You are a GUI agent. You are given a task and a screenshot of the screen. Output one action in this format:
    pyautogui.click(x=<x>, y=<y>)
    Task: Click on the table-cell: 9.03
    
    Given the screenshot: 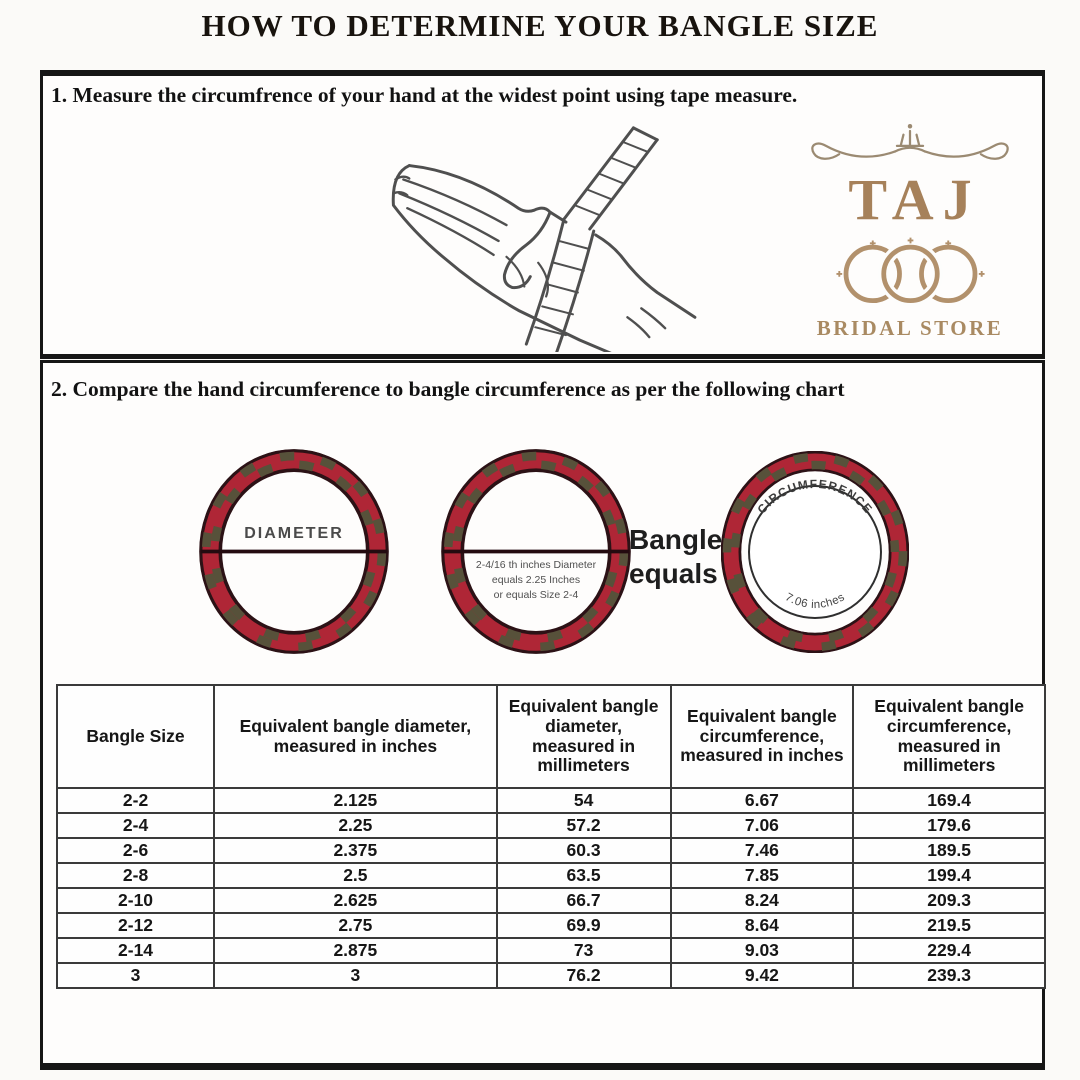 What is the action you would take?
    pyautogui.click(x=762, y=950)
    